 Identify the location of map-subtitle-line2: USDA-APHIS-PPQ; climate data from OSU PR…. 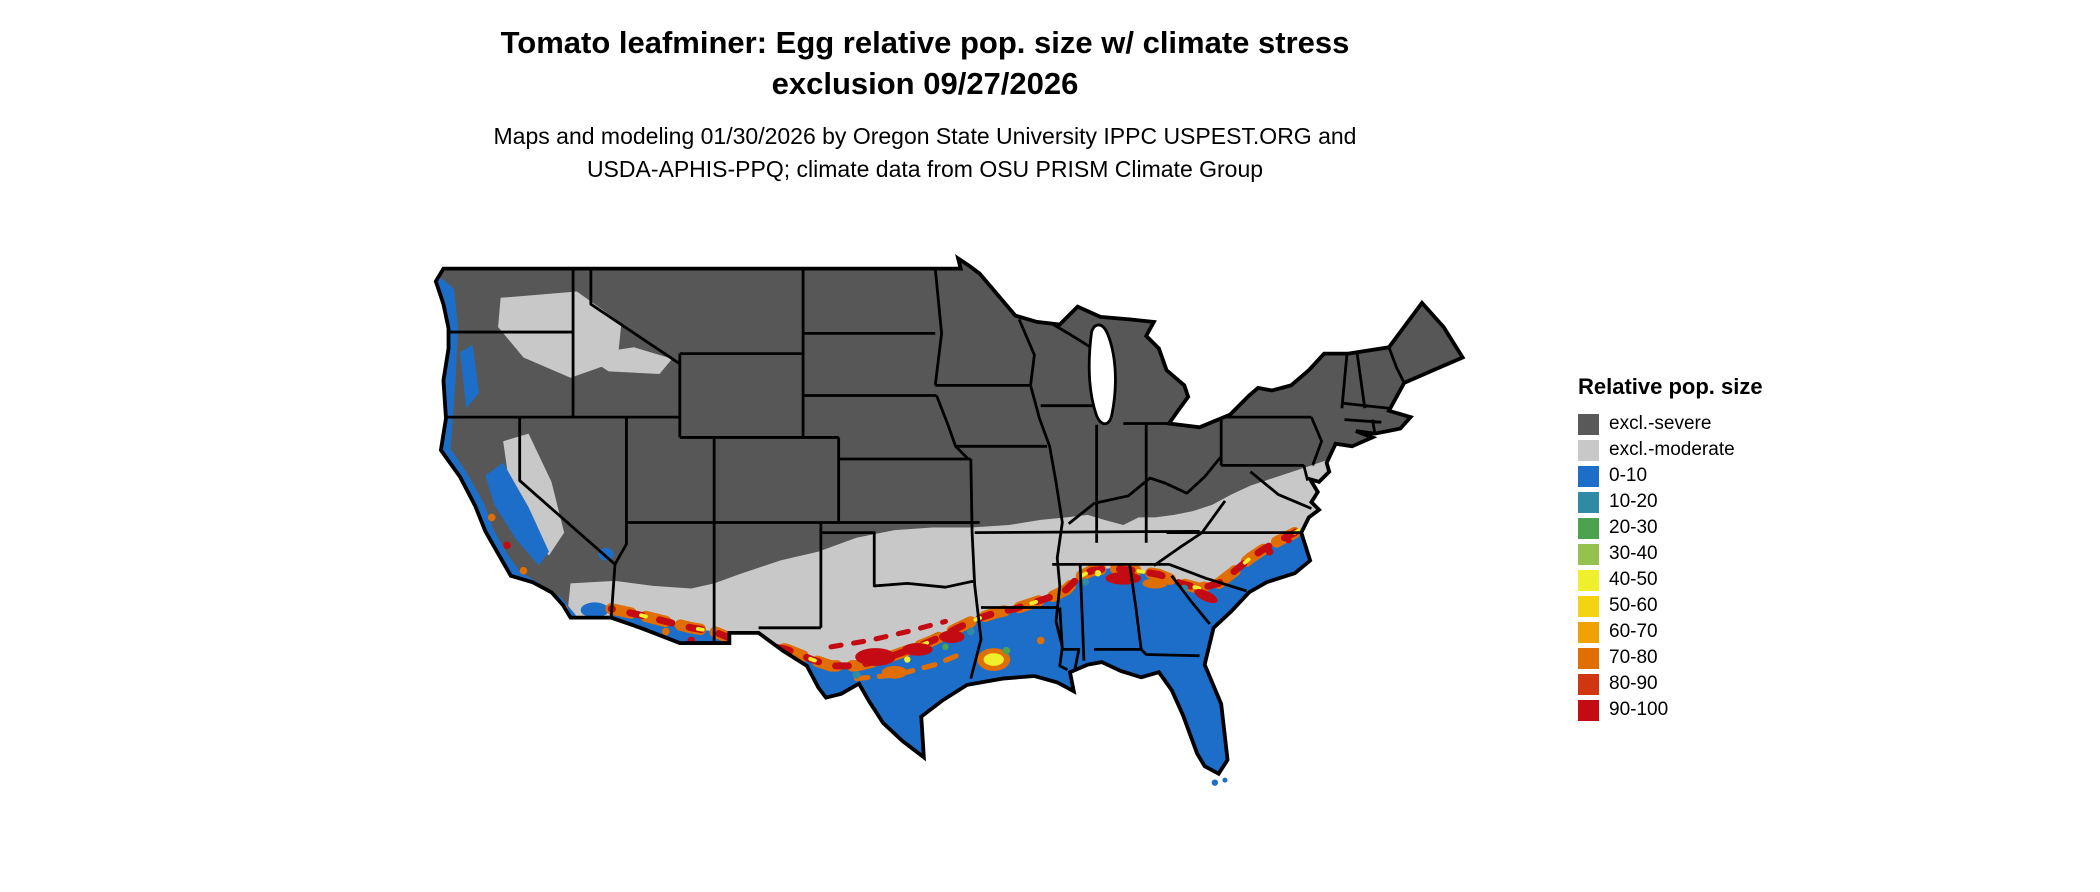
(925, 169).